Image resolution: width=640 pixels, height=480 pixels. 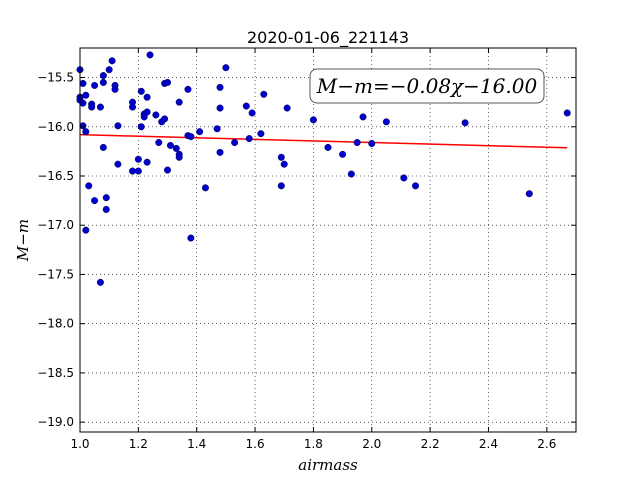 What do you see at coordinates (55, 78) in the screenshot?
I see `y-tick-label: −15.5` at bounding box center [55, 78].